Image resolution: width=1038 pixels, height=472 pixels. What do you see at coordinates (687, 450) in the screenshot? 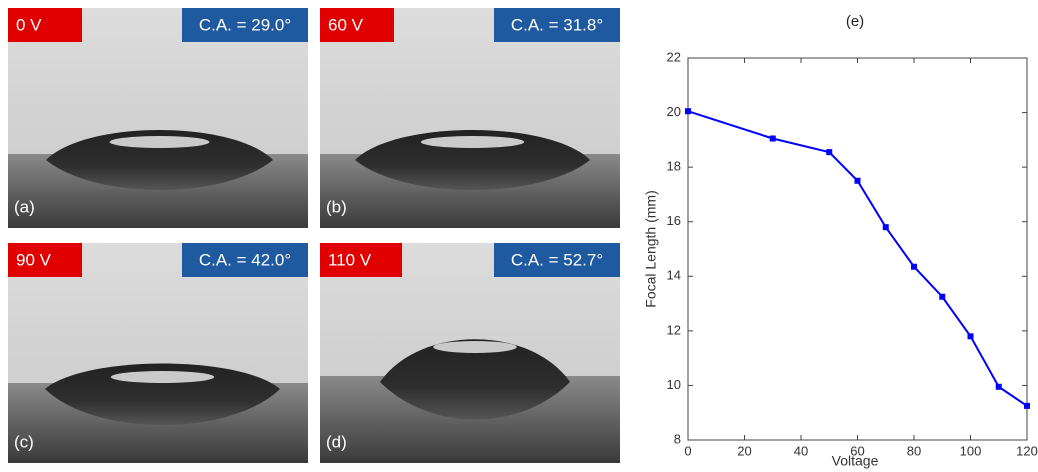
I see `x-tick-label: 0` at bounding box center [687, 450].